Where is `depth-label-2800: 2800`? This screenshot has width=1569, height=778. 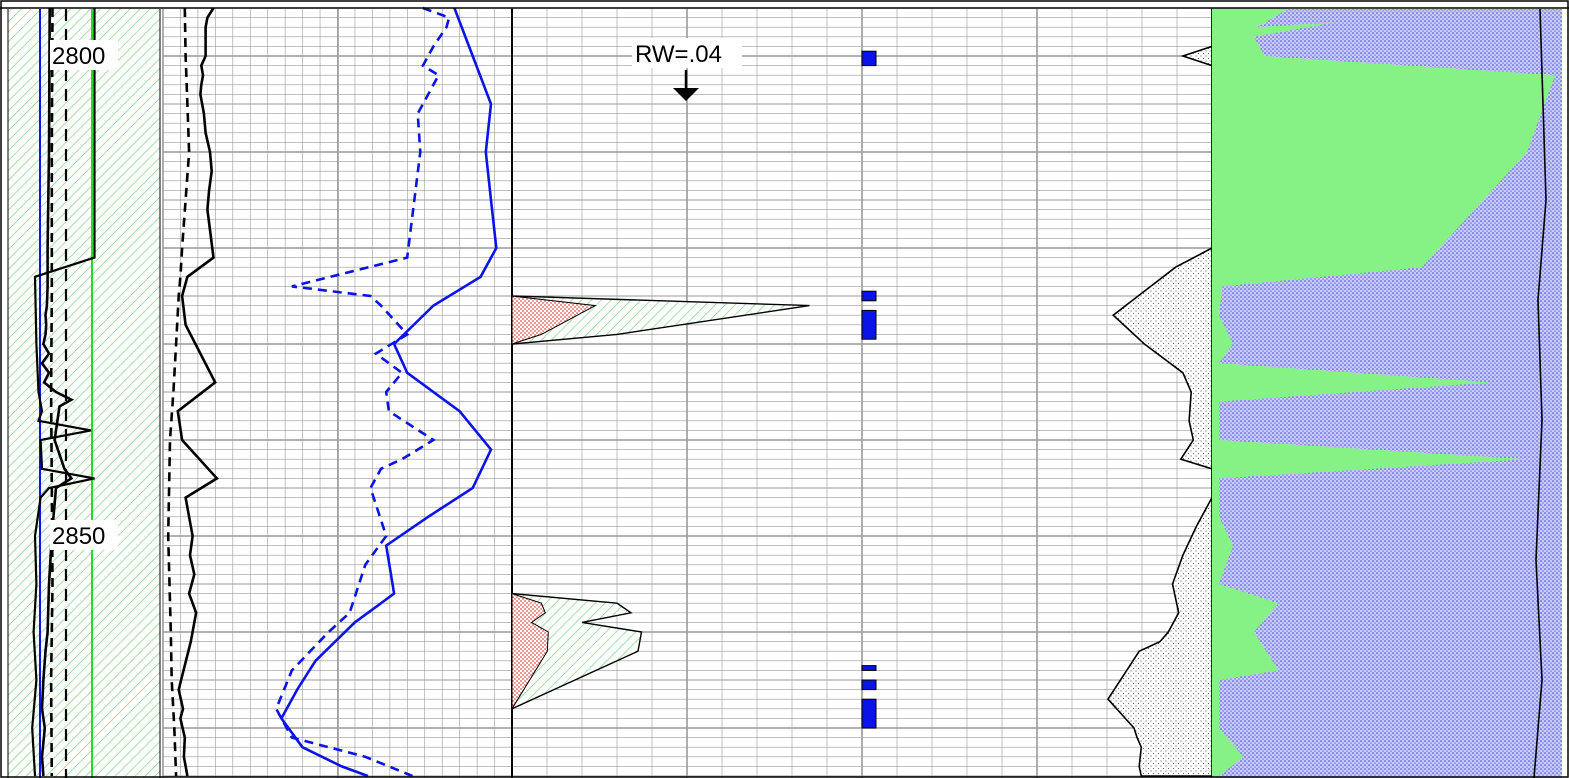 depth-label-2800: 2800 is located at coordinates (78, 56).